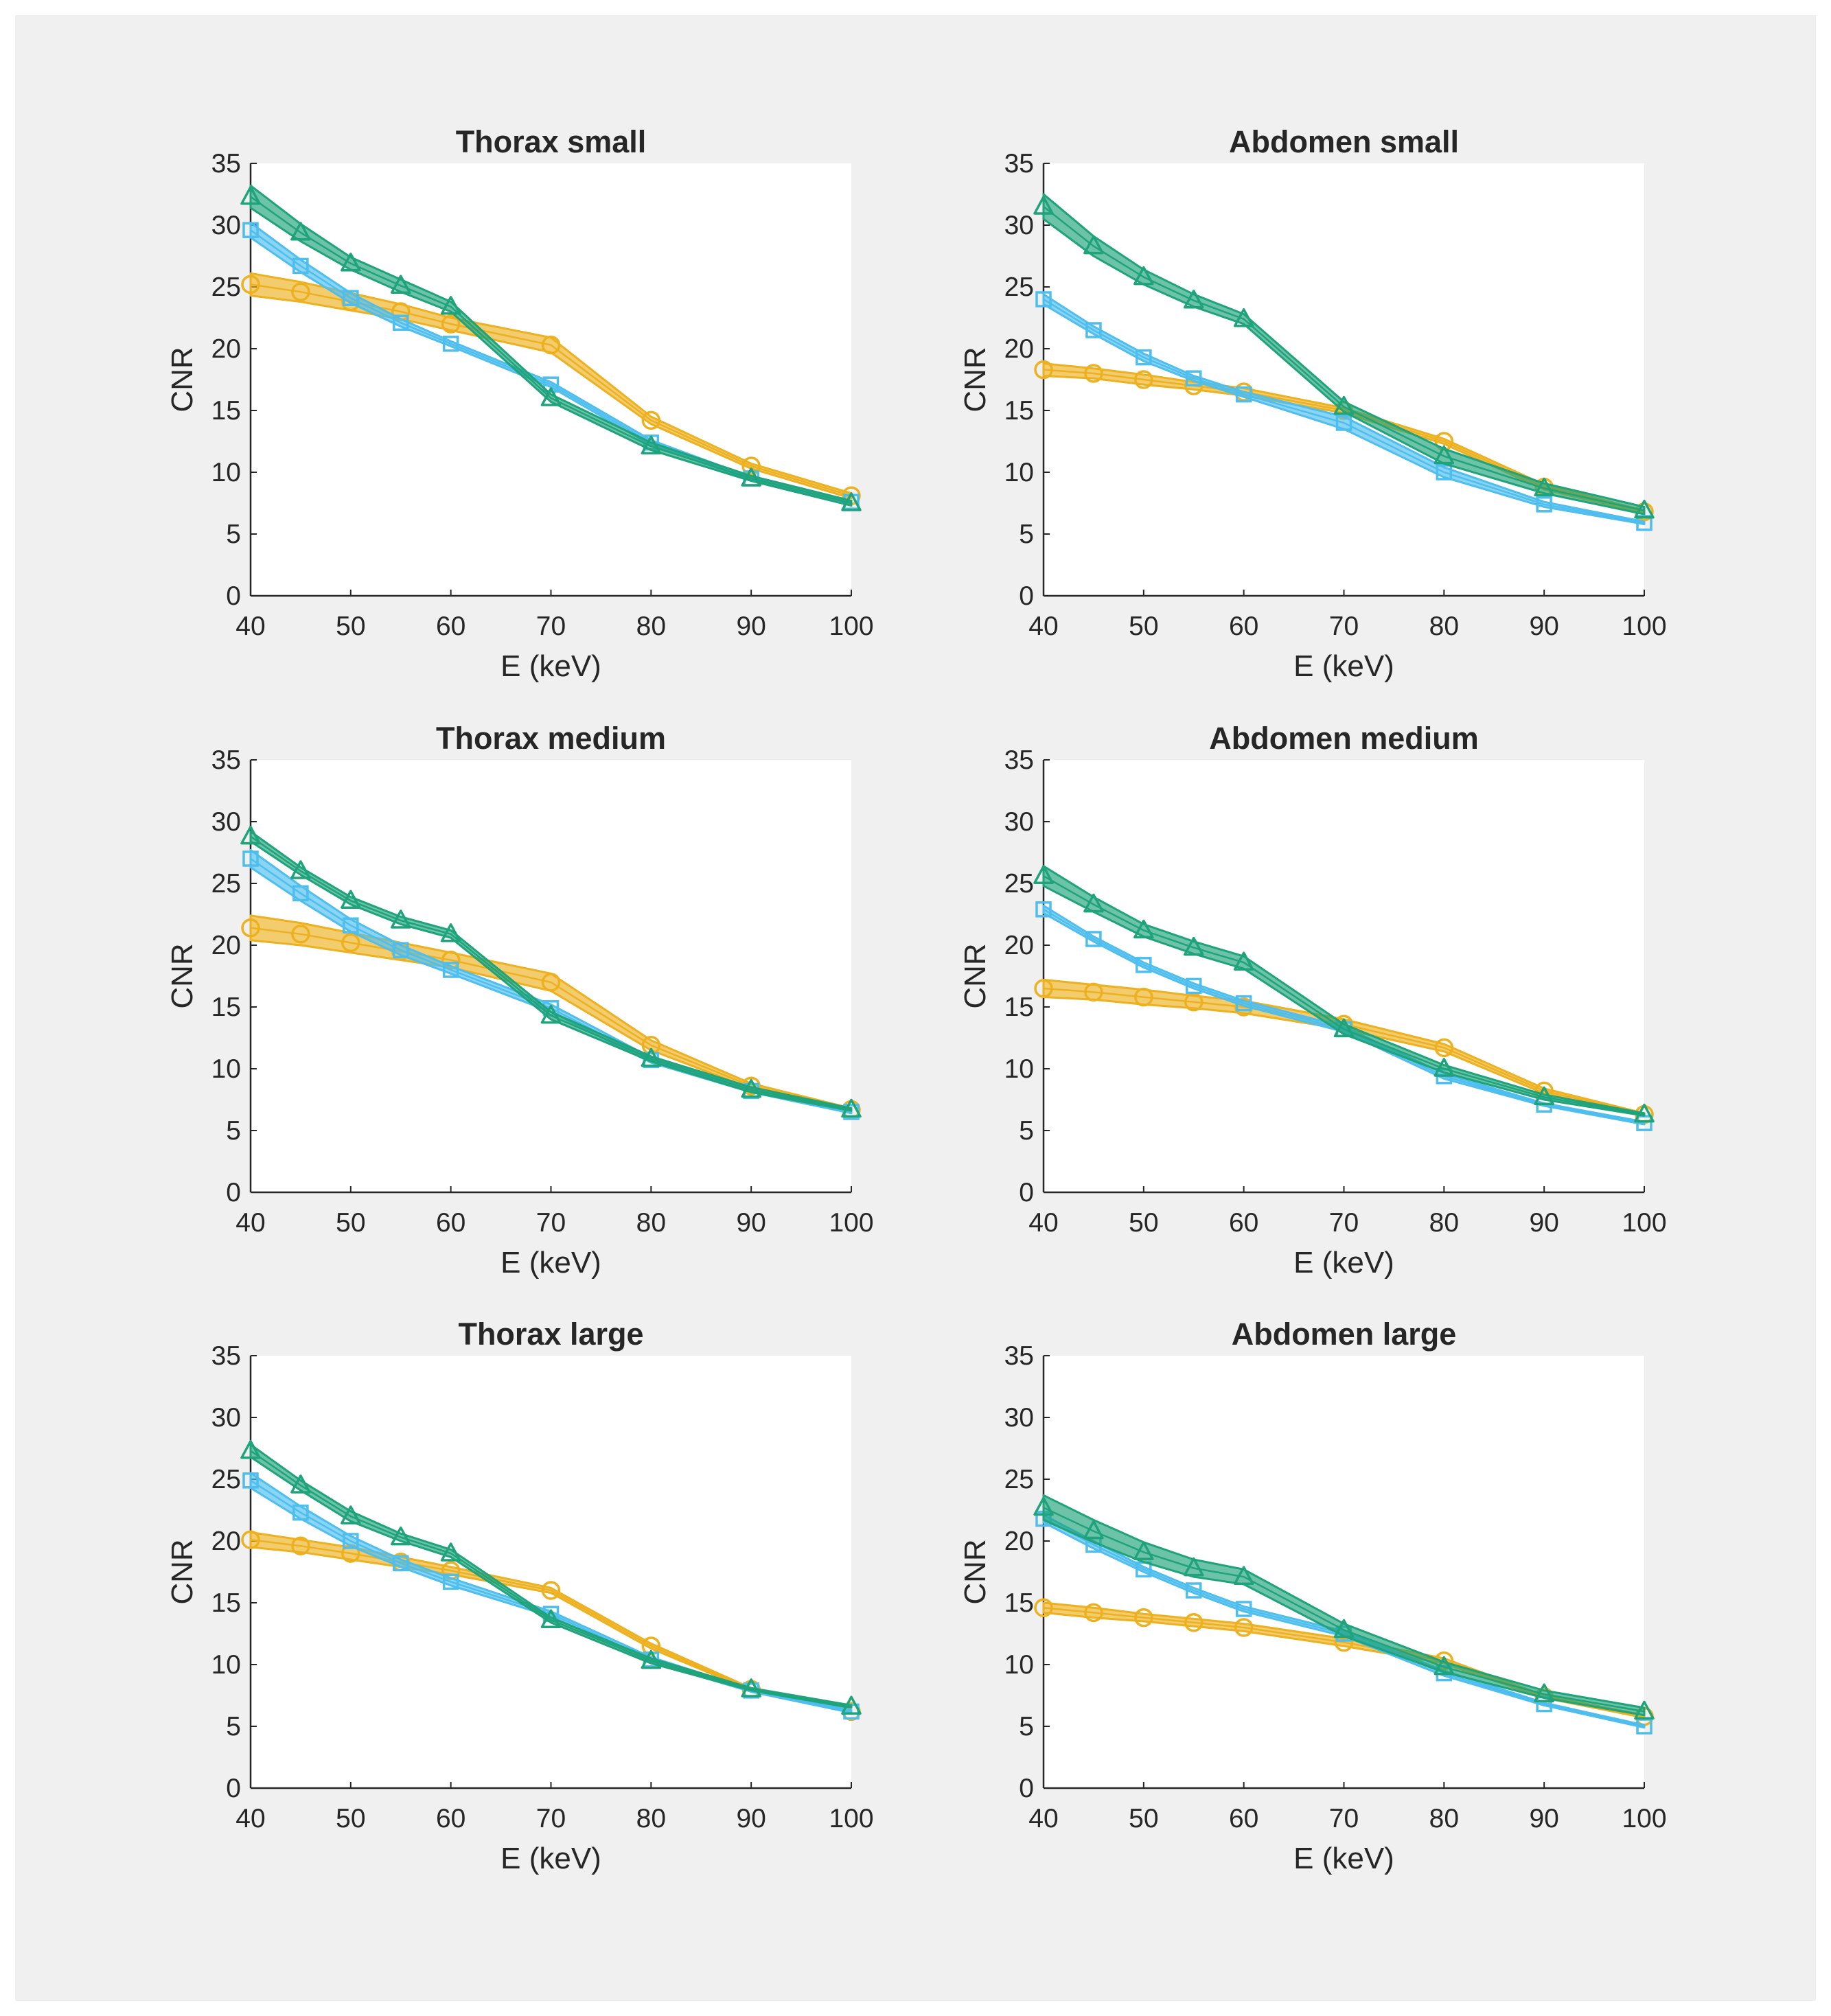 This screenshot has height=2016, width=1831. I want to click on y-tick-label: 35, so click(1019, 164).